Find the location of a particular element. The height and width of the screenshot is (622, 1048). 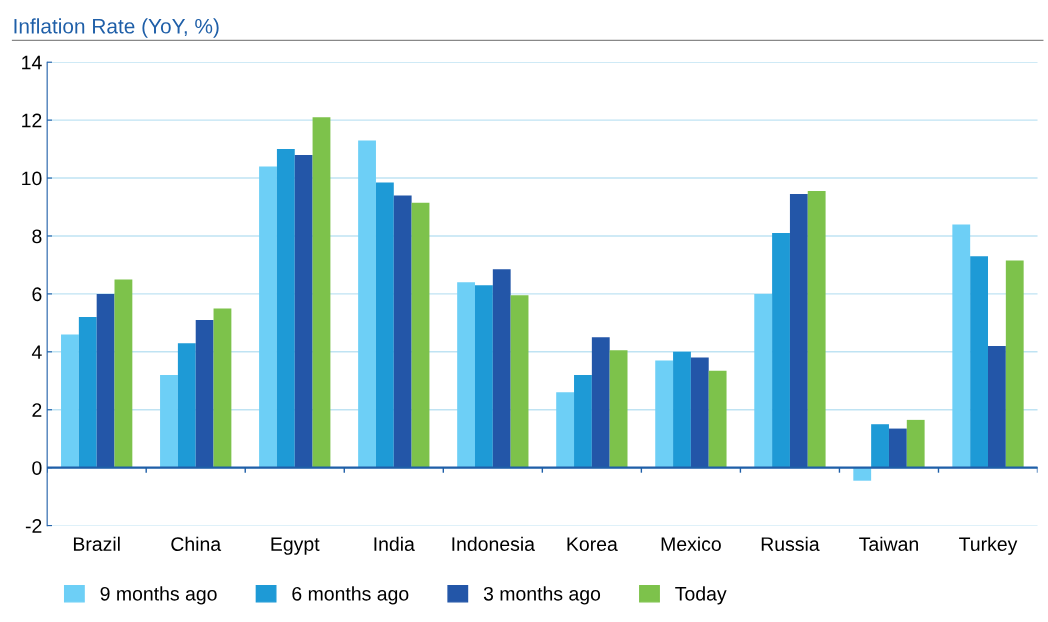

x-tick-label: China is located at coordinates (196, 543).